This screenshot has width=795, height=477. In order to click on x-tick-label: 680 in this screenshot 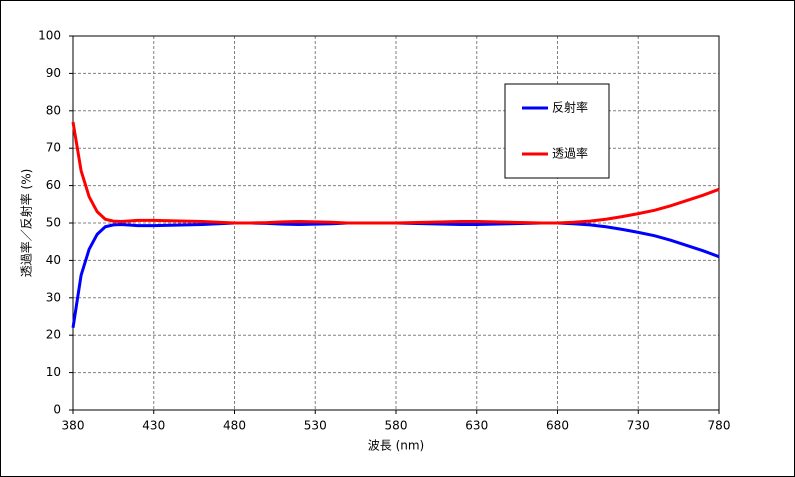, I will do `click(557, 426)`.